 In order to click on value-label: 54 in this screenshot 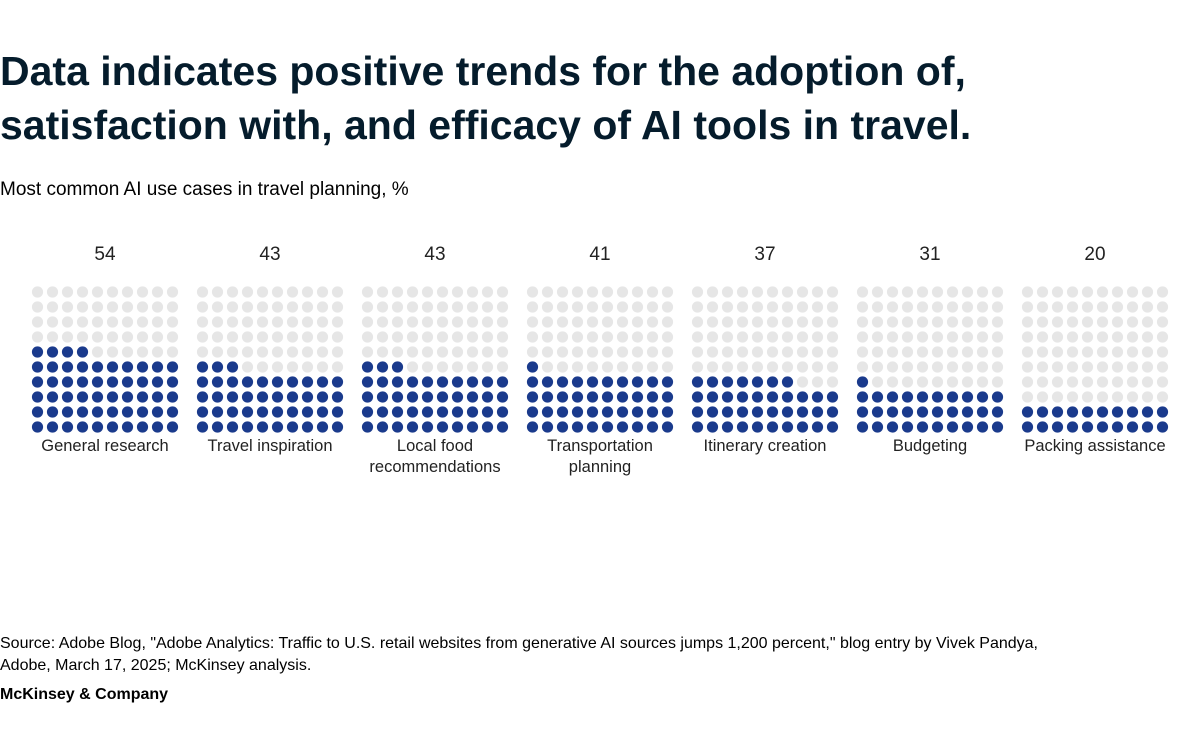, I will do `click(105, 254)`.